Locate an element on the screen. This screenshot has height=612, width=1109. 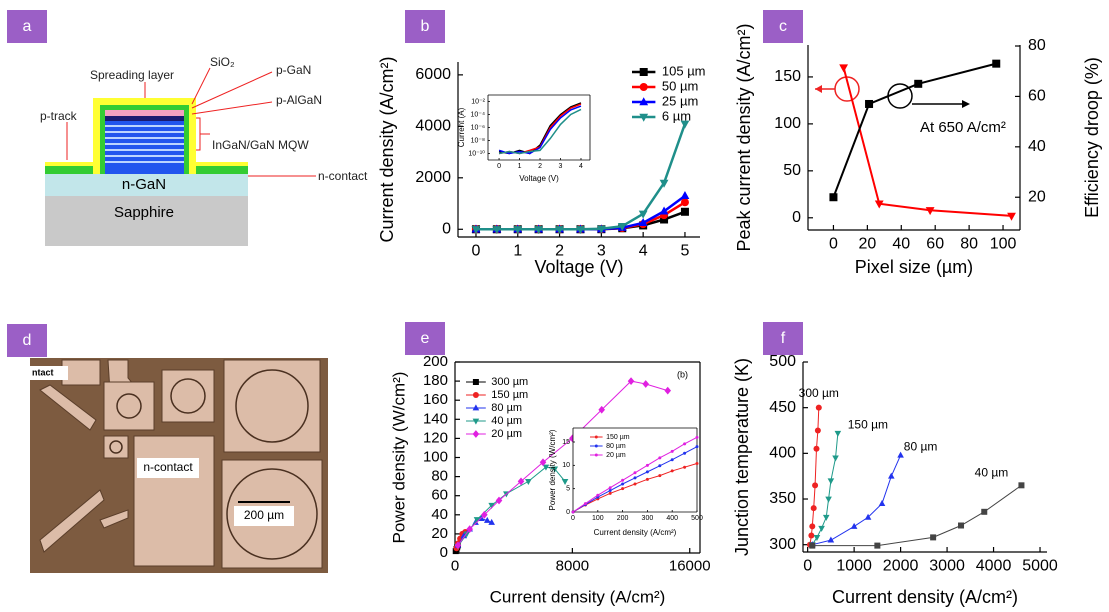
y-tick-label: 400 is located at coordinates (782, 453).